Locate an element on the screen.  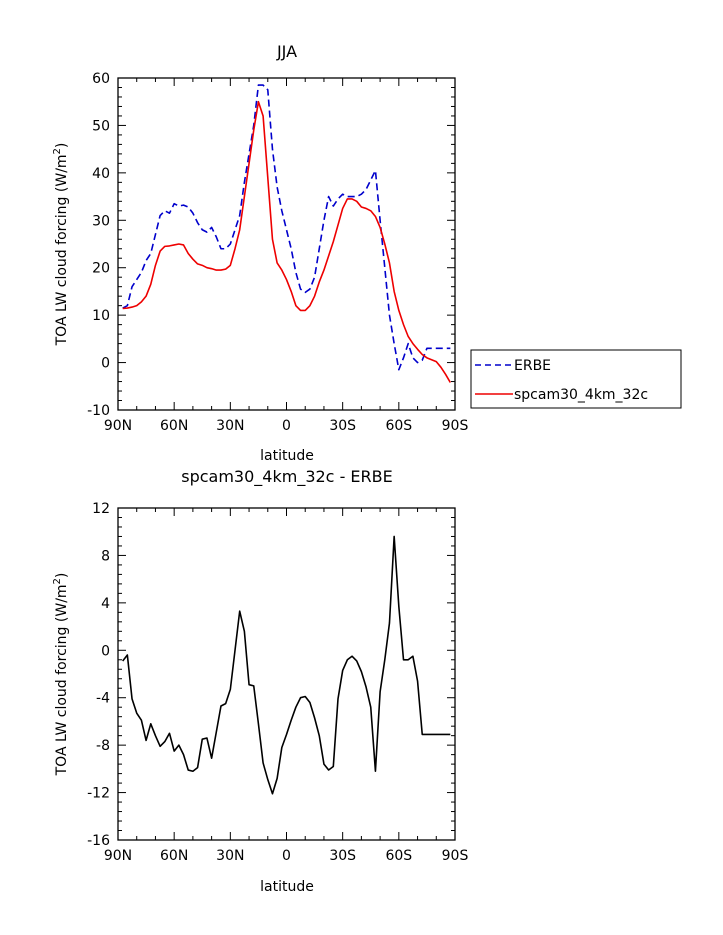
top-y-tick-labels: -10 0 10 20 30 40 50 60 is located at coordinates (98, 245).